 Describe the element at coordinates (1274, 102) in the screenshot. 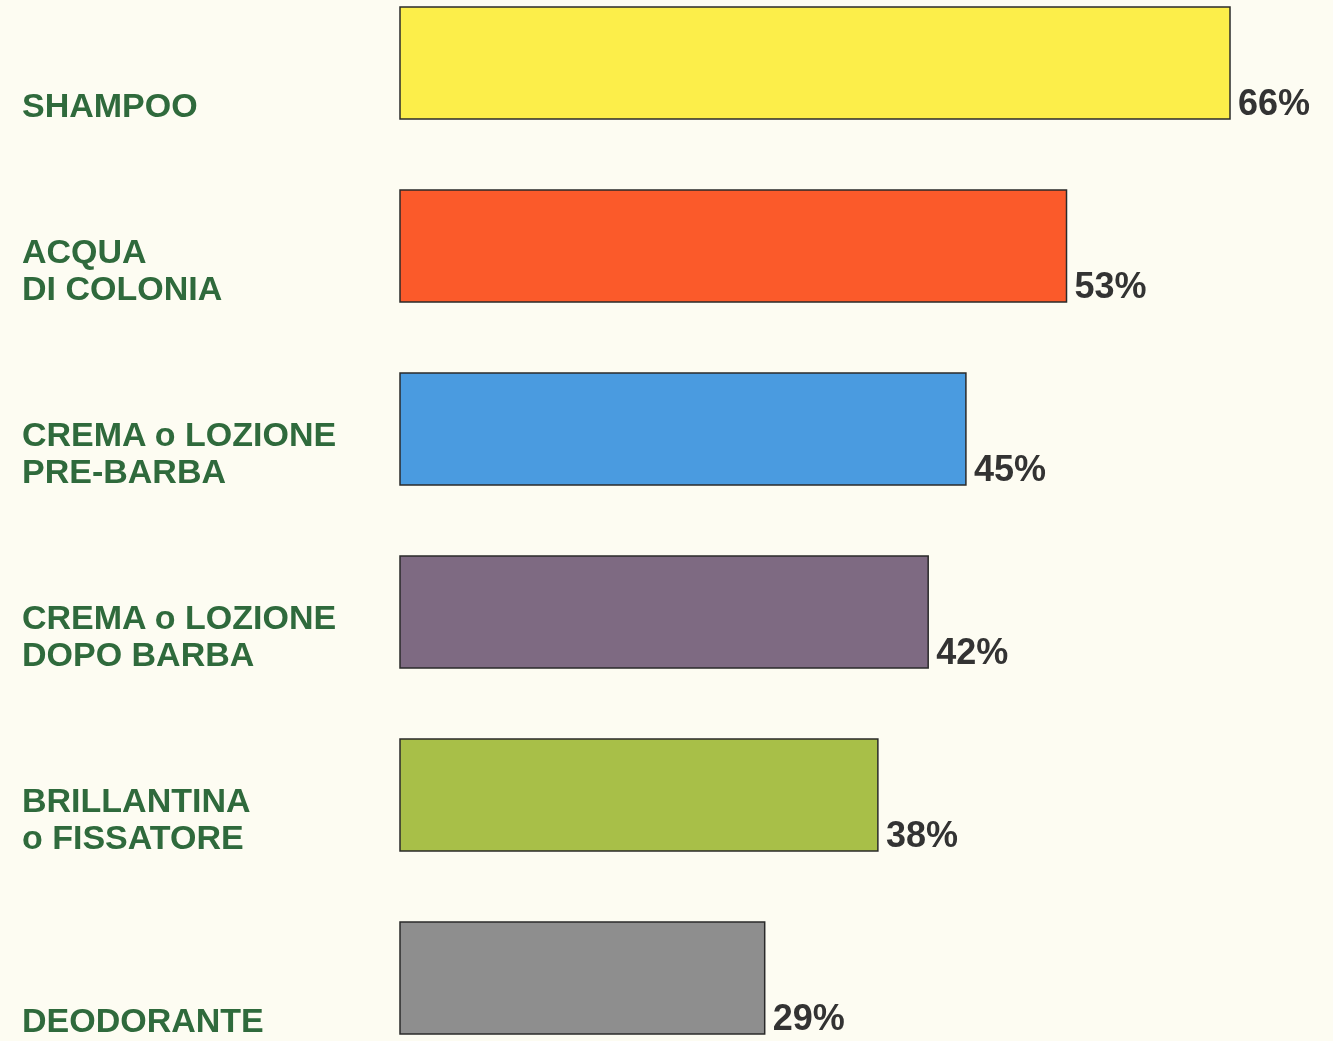

I see `data-label: 66%` at that location.